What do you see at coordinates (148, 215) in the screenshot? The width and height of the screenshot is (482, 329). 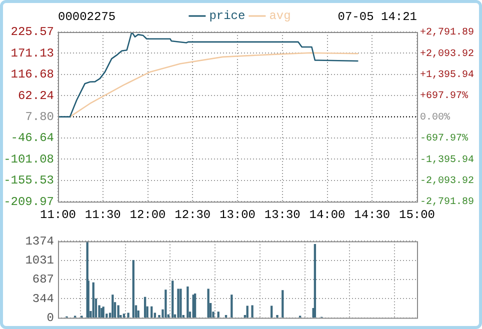 I see `x-tick-label: 12:00` at bounding box center [148, 215].